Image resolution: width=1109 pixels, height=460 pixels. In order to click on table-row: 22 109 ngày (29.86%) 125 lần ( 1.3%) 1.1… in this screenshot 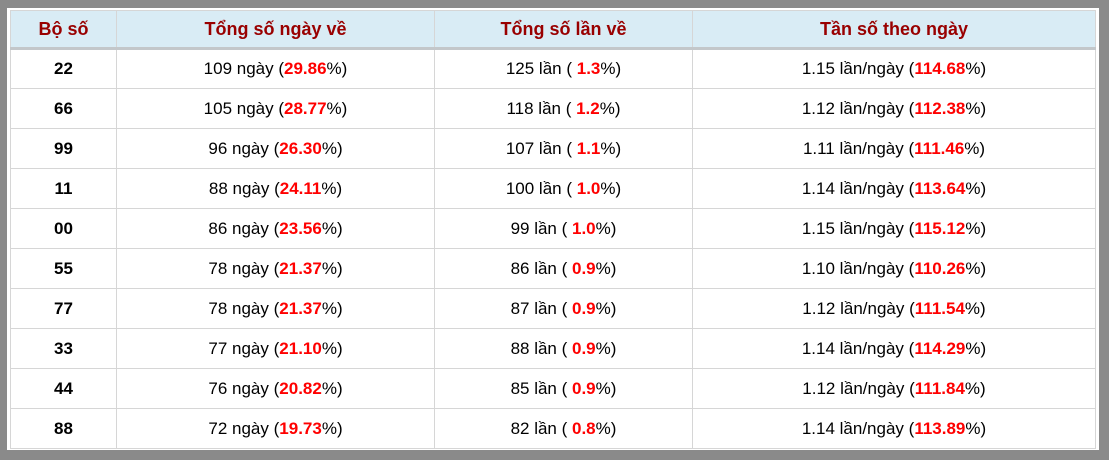, I will do `click(553, 68)`.